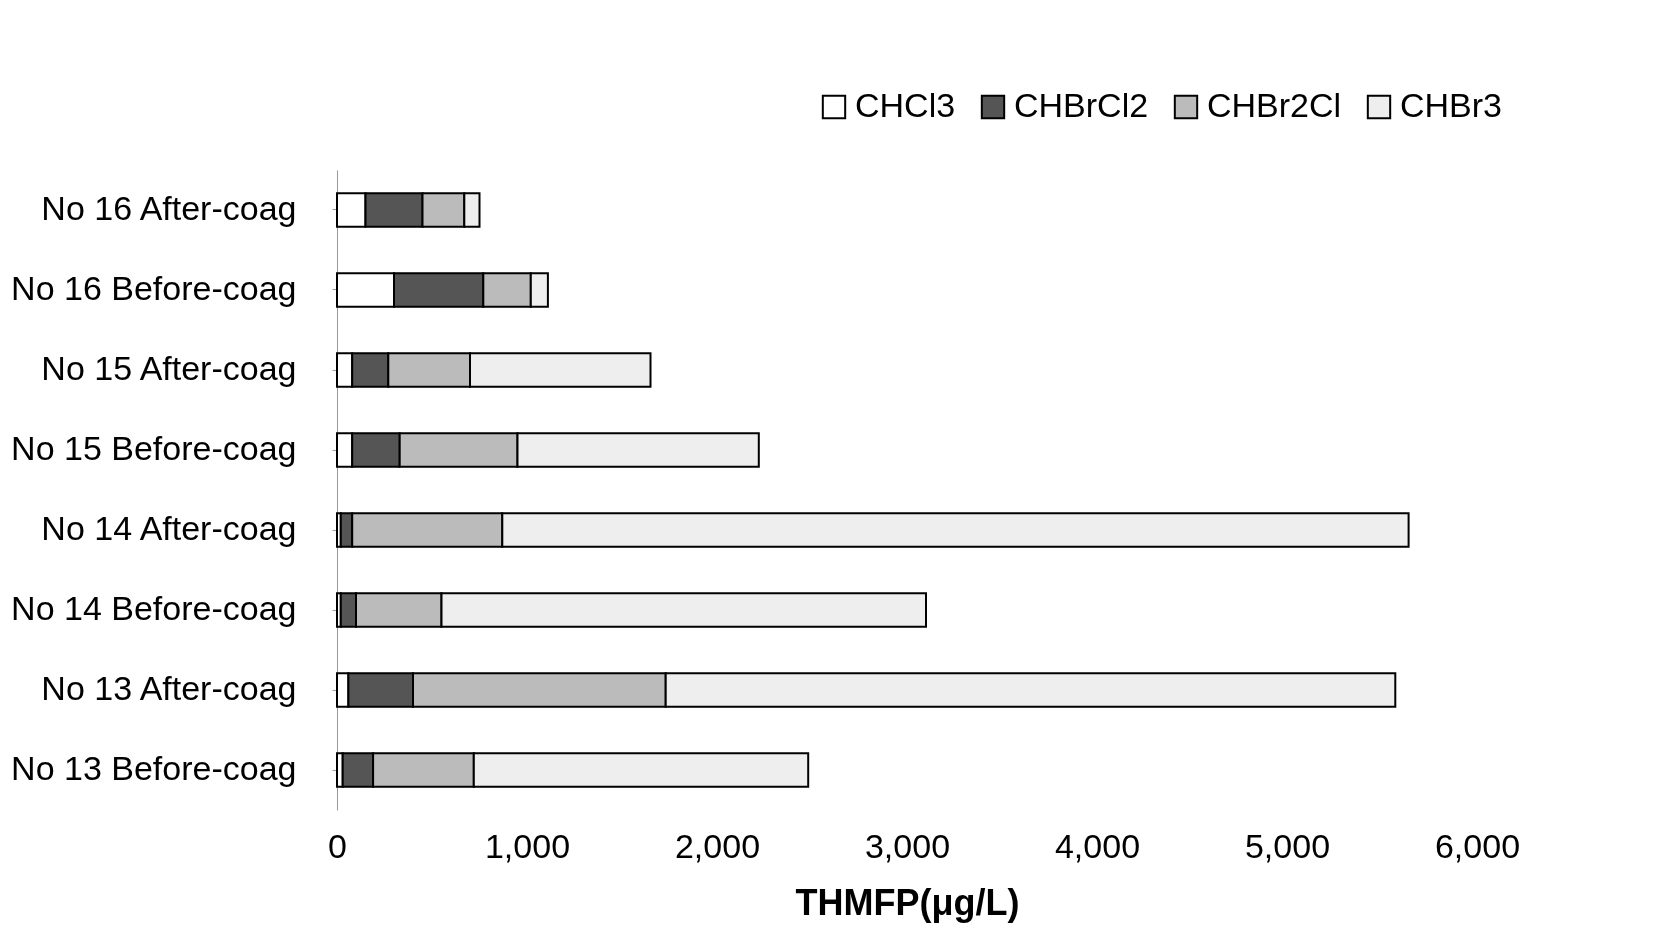 Image resolution: width=1660 pixels, height=934 pixels. I want to click on x-tick-label: 3,000, so click(907, 845).